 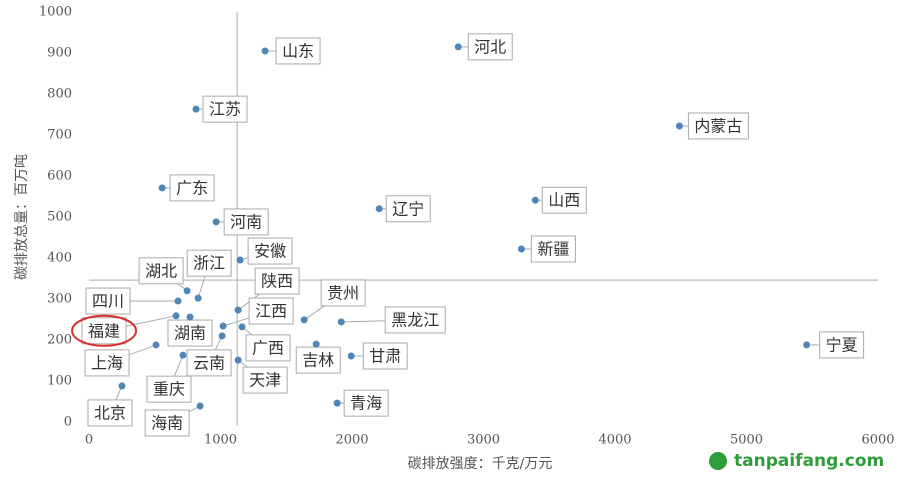 I want to click on y-tick-label: 300, so click(x=59, y=299).